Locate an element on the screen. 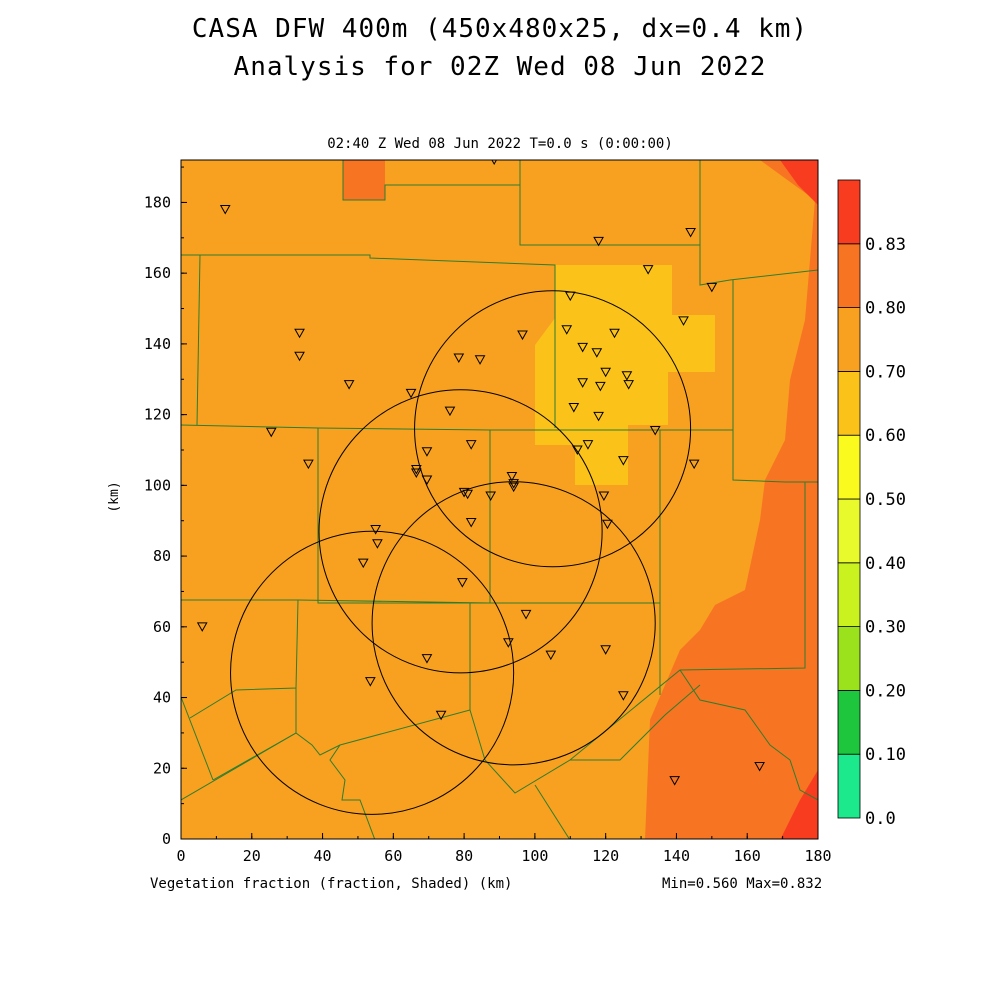 This screenshot has height=1000, width=1000. y-axis-label: (km) is located at coordinates (114, 496).